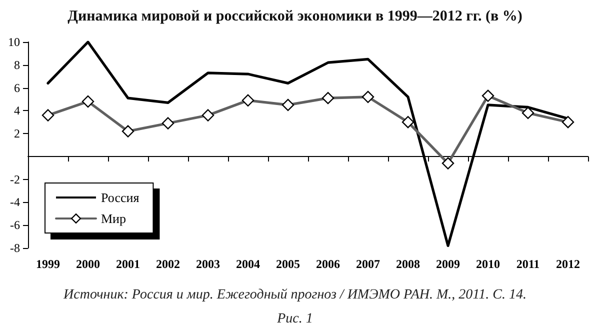 The image size is (590, 332). What do you see at coordinates (15, 202) in the screenshot?
I see `y-tick-label: -4` at bounding box center [15, 202].